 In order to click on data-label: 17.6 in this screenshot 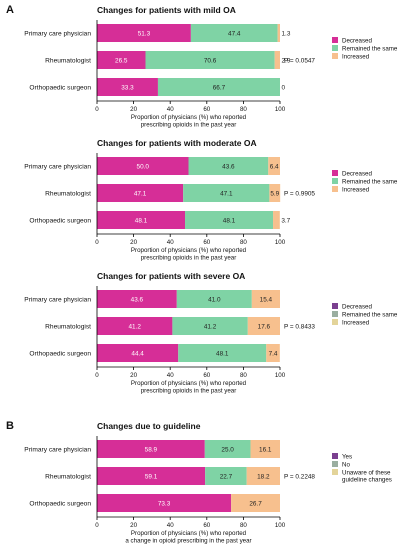, I will do `click(264, 326)`.